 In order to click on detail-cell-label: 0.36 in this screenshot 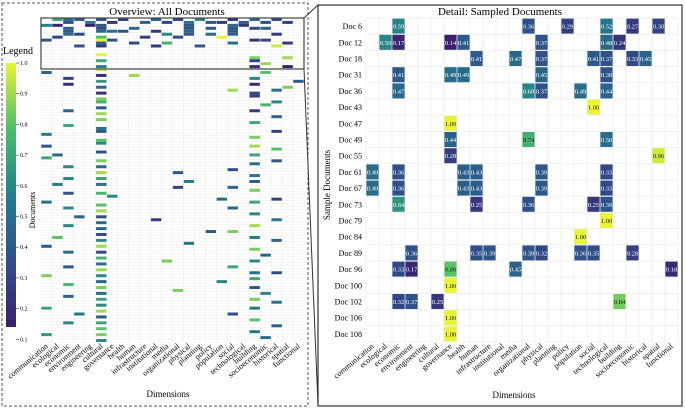, I will do `click(529, 205)`.